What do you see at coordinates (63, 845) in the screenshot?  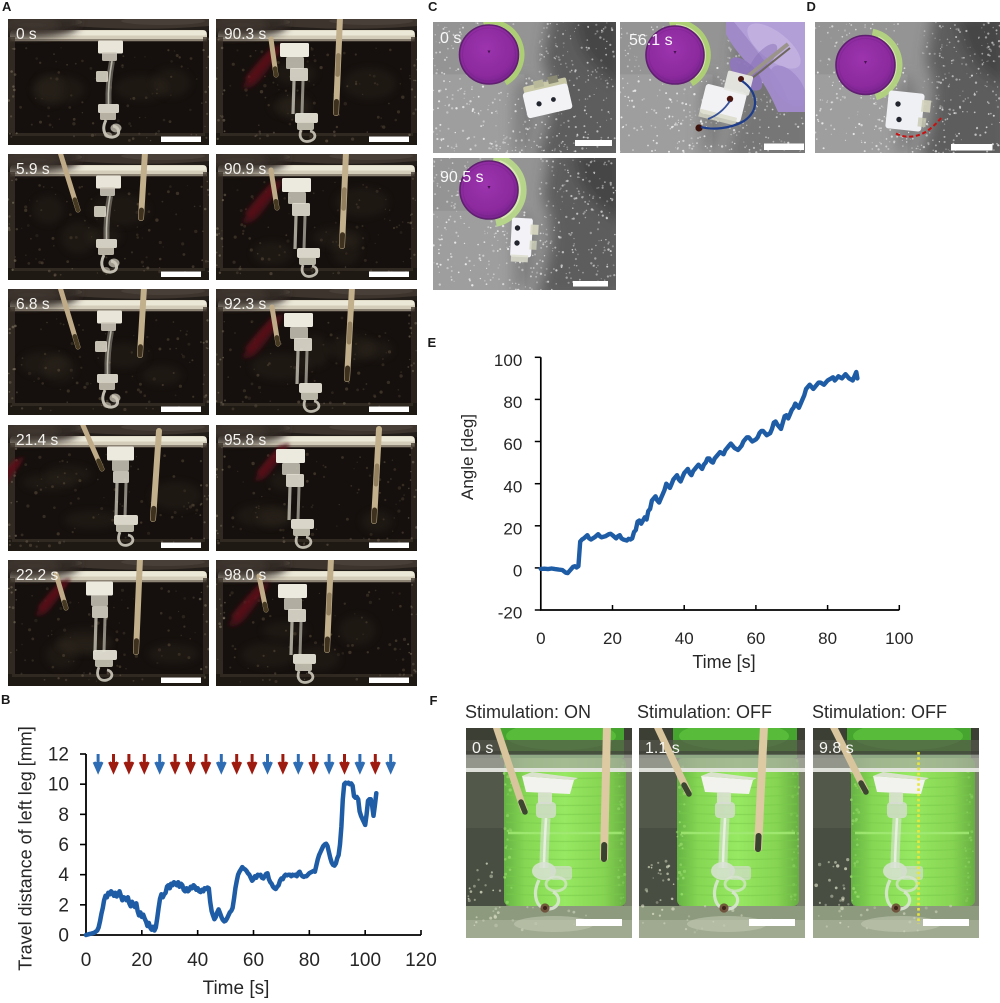 I see `svg-text: 6` at bounding box center [63, 845].